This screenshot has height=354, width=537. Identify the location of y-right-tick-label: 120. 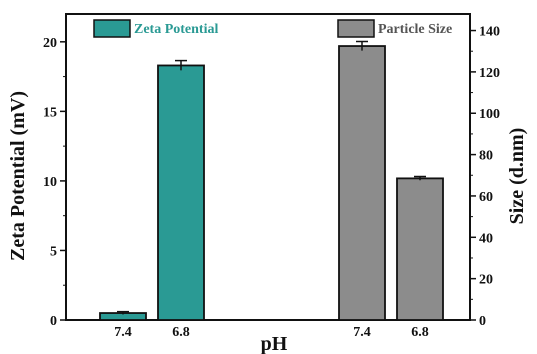
(489, 73).